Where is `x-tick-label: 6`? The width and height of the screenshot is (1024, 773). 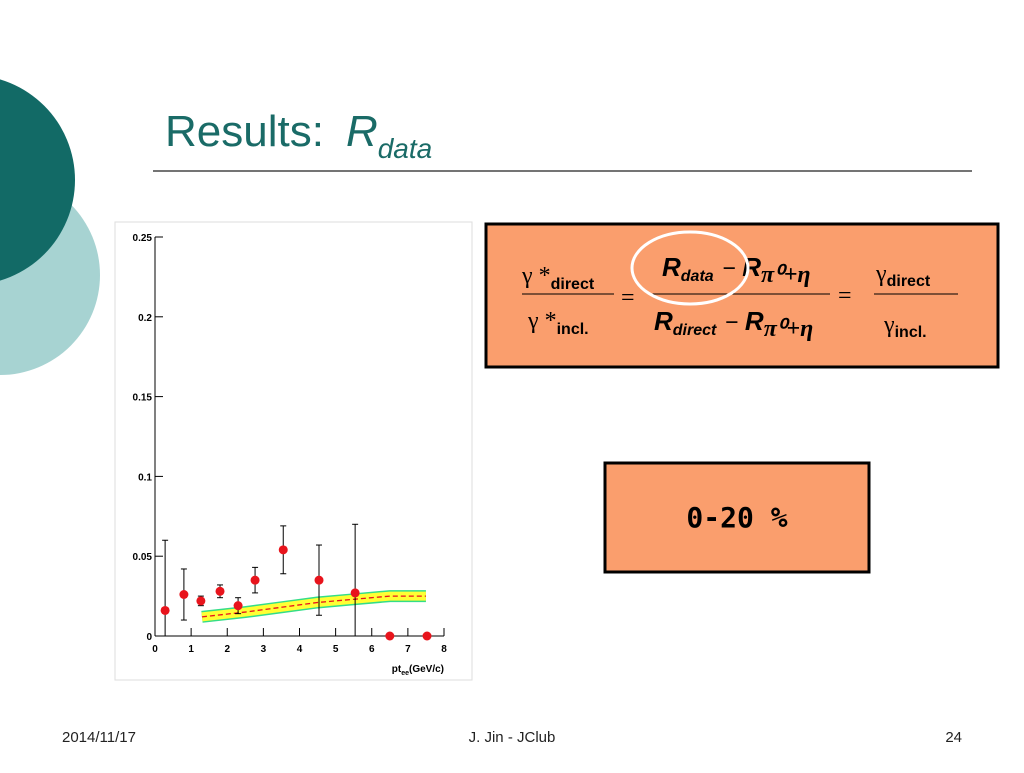 x-tick-label: 6 is located at coordinates (372, 649).